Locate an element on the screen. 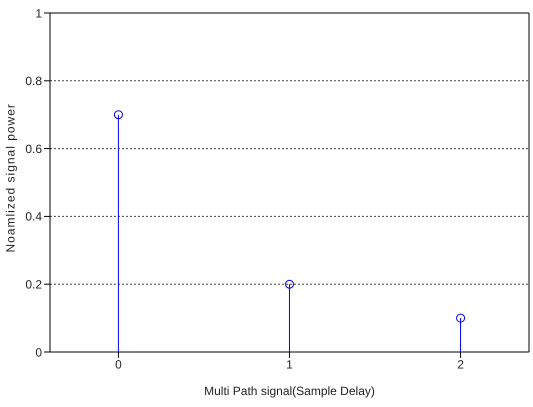 The width and height of the screenshot is (533, 407). y-tick-label: 0 is located at coordinates (38, 352).